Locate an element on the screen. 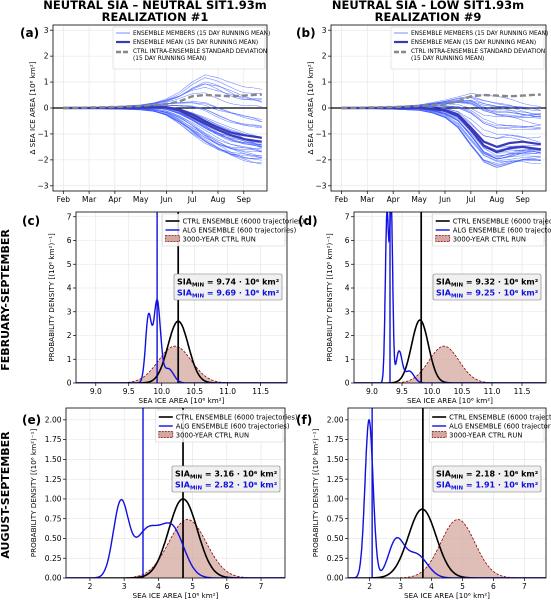  right-column-title-line2: REALIZATION #9 is located at coordinates (428, 17).